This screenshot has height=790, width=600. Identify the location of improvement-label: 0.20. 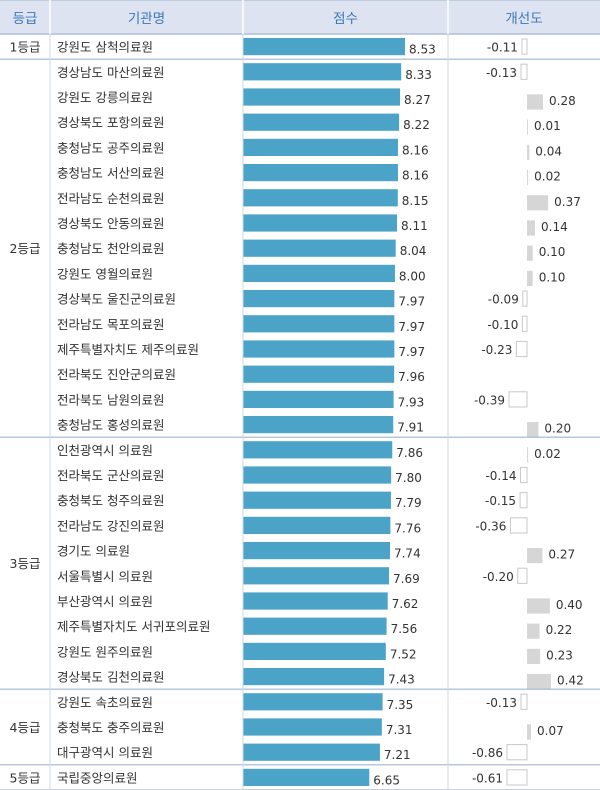
(557, 429).